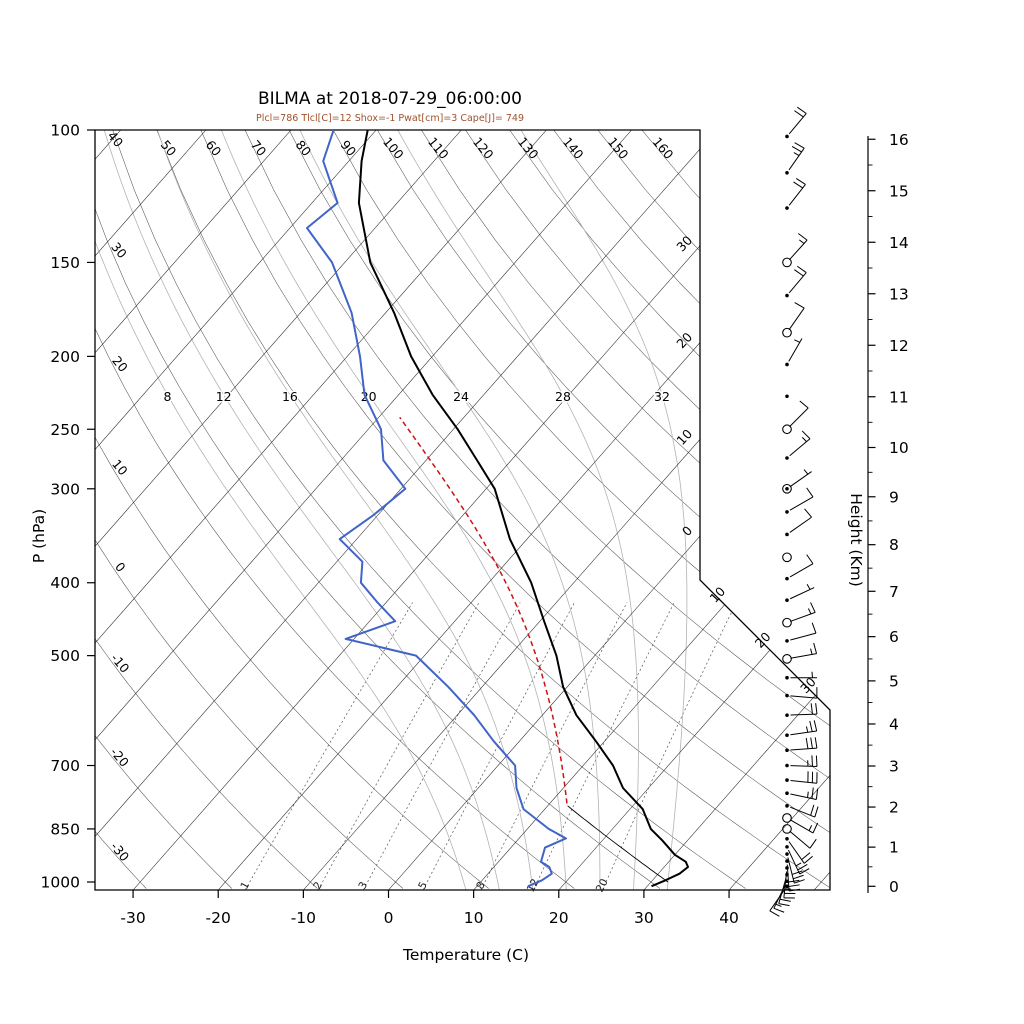 The width and height of the screenshot is (1024, 1024). Describe the element at coordinates (474, 918) in the screenshot. I see `temperature-tick-label: 10` at that location.